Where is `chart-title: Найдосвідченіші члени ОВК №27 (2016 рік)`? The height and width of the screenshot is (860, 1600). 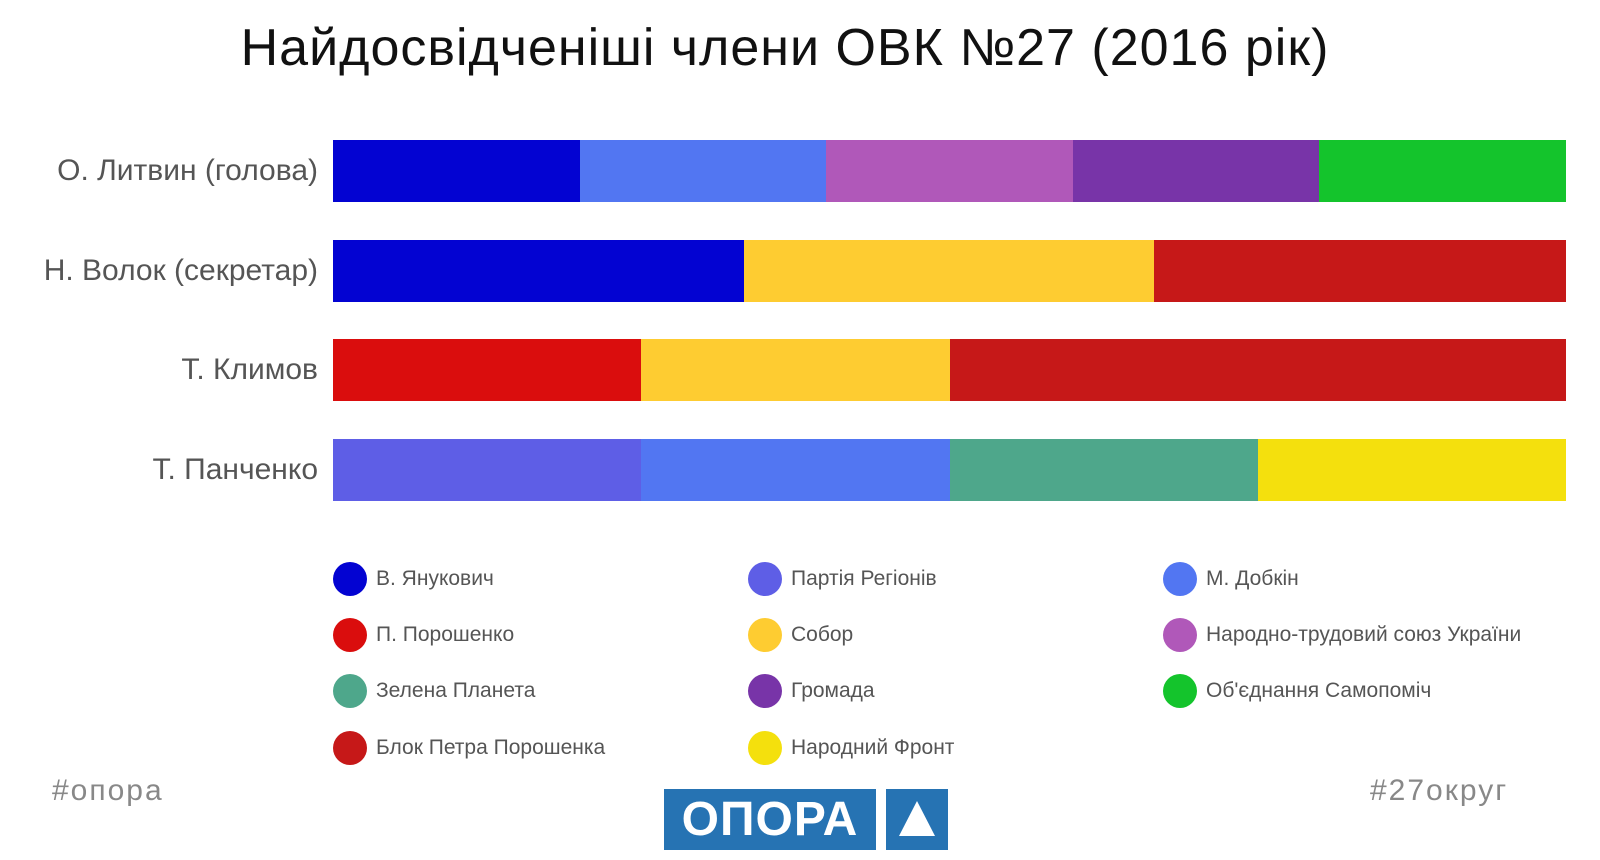
chart-title: Найдосвідченіші члени ОВК №27 (2016 рік) is located at coordinates (785, 48).